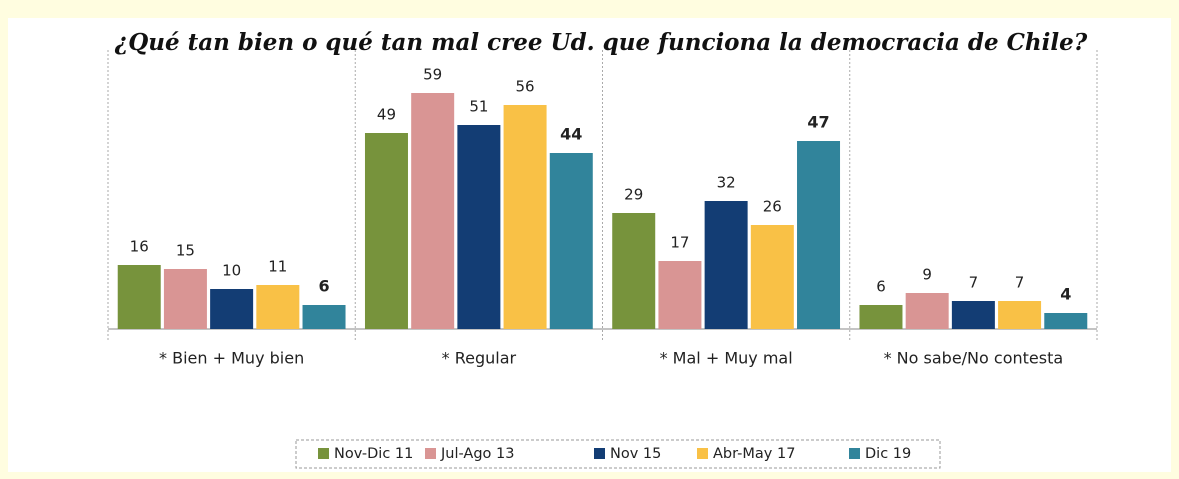 Image resolution: width=1179 pixels, height=479 pixels. I want to click on data-label: 56, so click(525, 87).